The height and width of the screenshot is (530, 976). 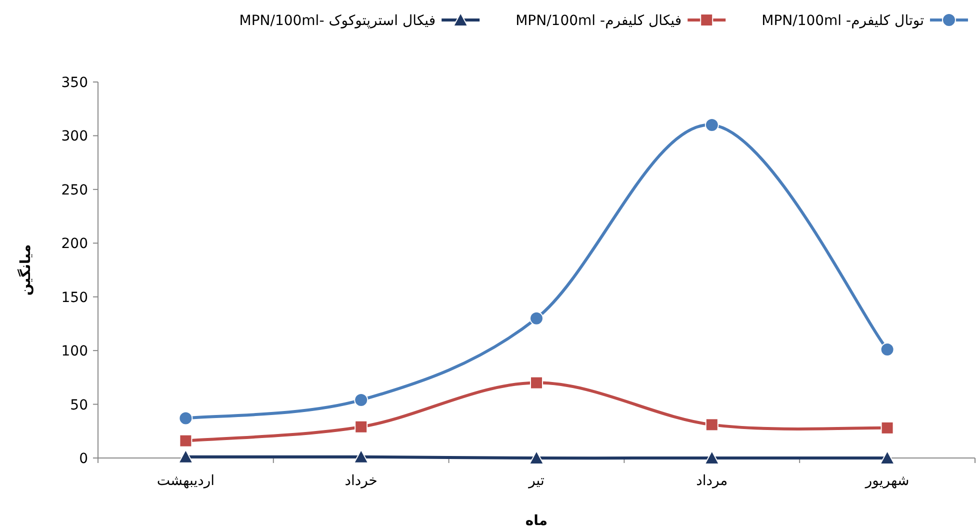 I want to click on legend-label: توتال کلیفرم- MPN/100ml, so click(x=843, y=21).